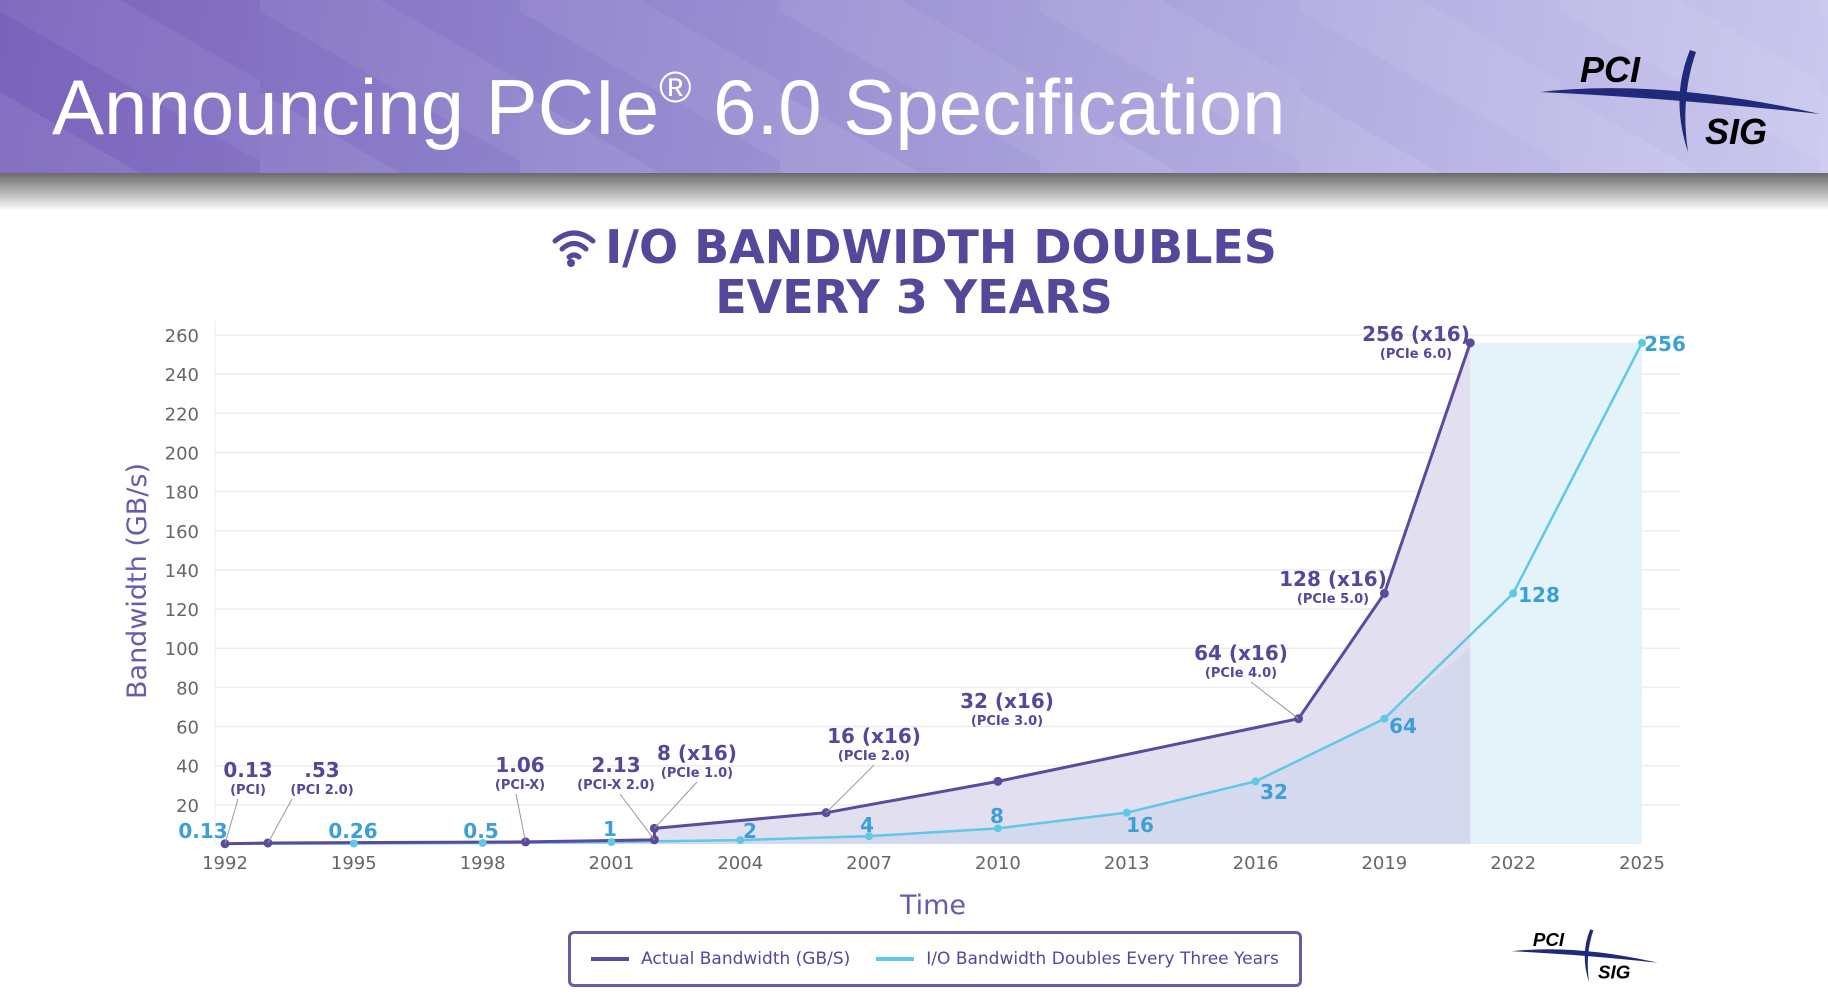  I want to click on y-tick-label: 180, so click(182, 493).